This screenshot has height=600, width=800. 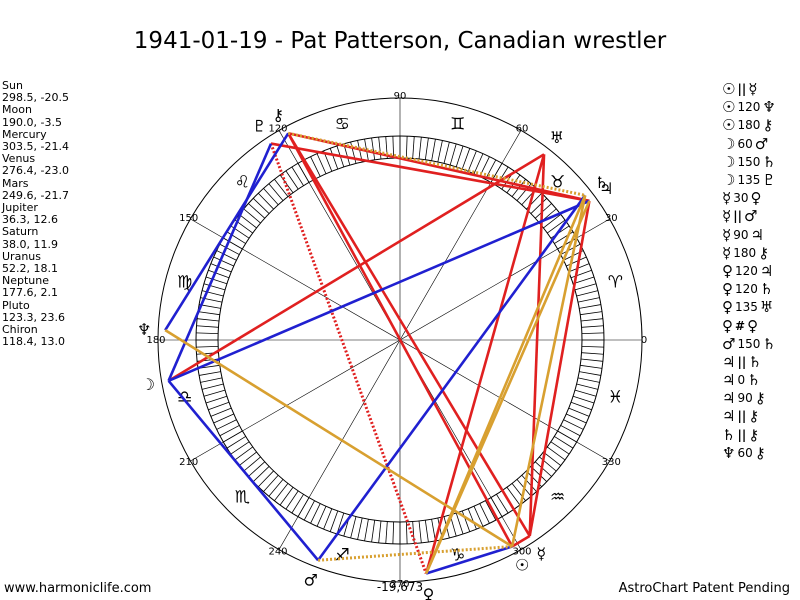 I want to click on aspect-symbol: #, so click(x=740, y=325).